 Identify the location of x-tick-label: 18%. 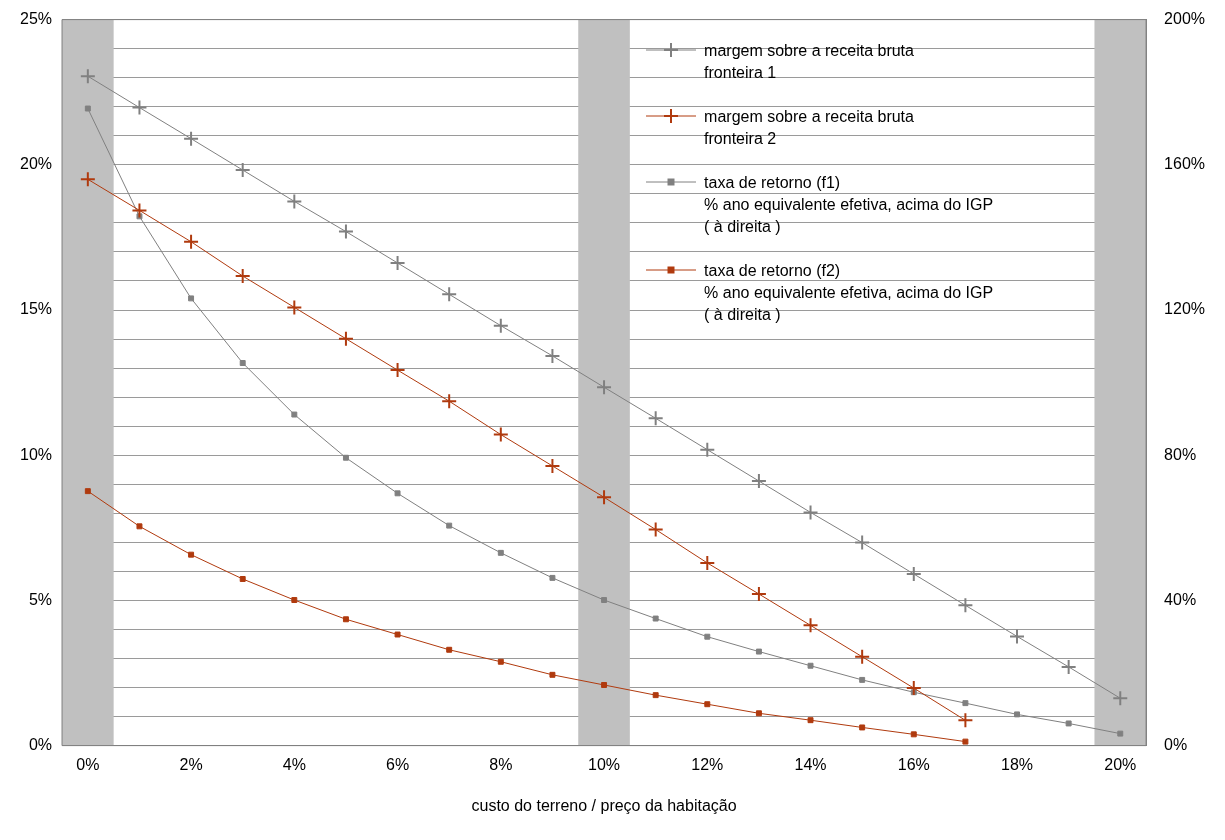
(1017, 764).